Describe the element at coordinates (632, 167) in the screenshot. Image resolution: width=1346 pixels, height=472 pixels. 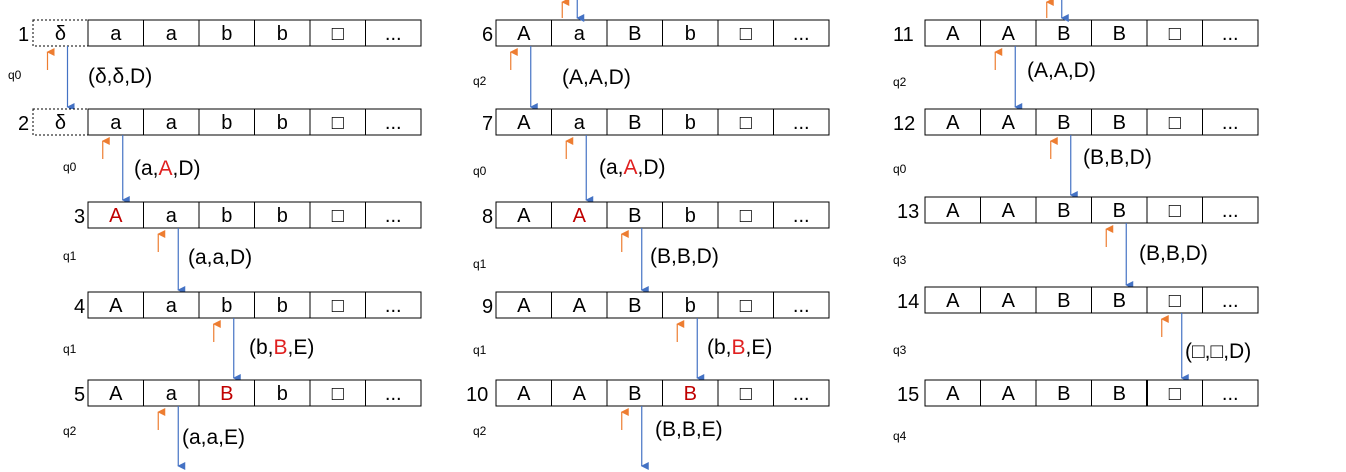
I see `transition-label: (a,A,D)` at that location.